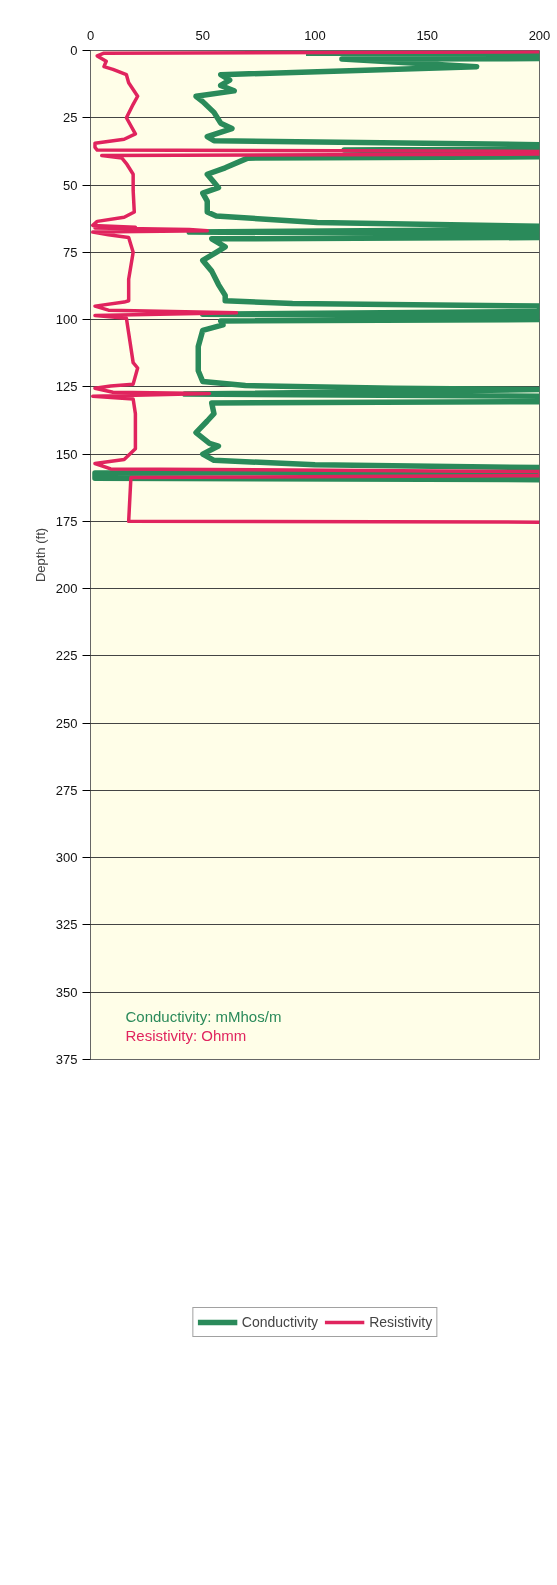 The image size is (557, 1585). What do you see at coordinates (202, 35) in the screenshot?
I see `x-tick-label: 50` at bounding box center [202, 35].